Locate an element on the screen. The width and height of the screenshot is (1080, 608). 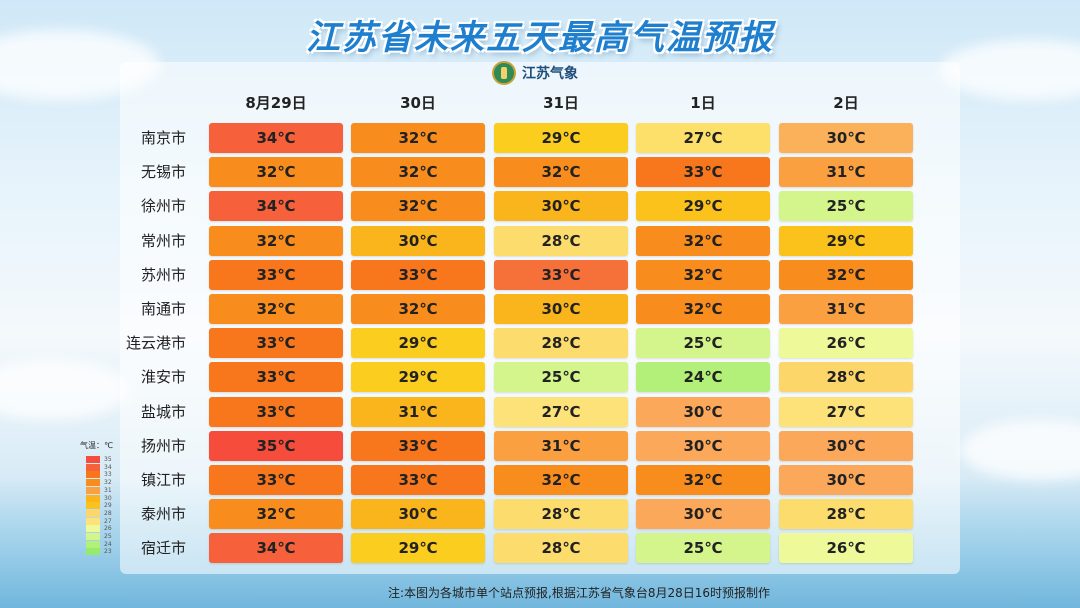
row-header-city: 徐州市 is located at coordinates (163, 206).